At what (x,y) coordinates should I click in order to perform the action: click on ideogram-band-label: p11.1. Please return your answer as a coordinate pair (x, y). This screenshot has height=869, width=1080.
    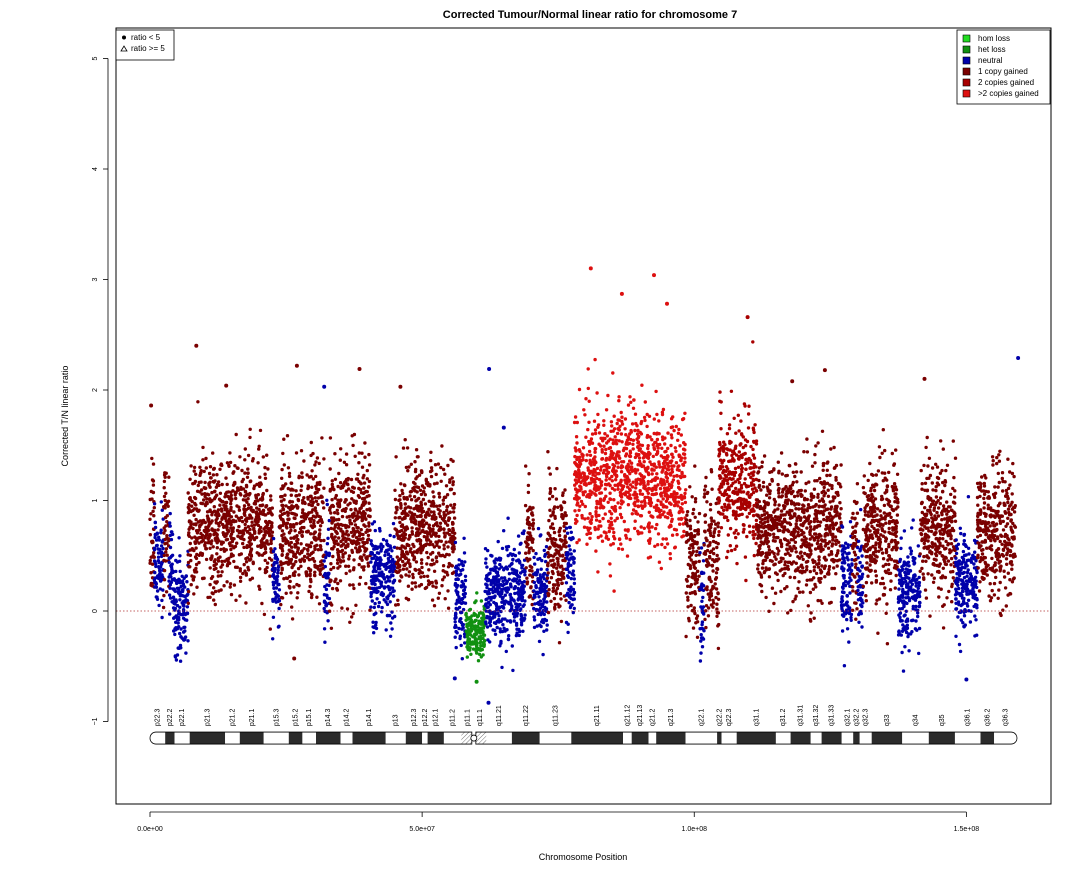
    Looking at the image, I should click on (468, 717).